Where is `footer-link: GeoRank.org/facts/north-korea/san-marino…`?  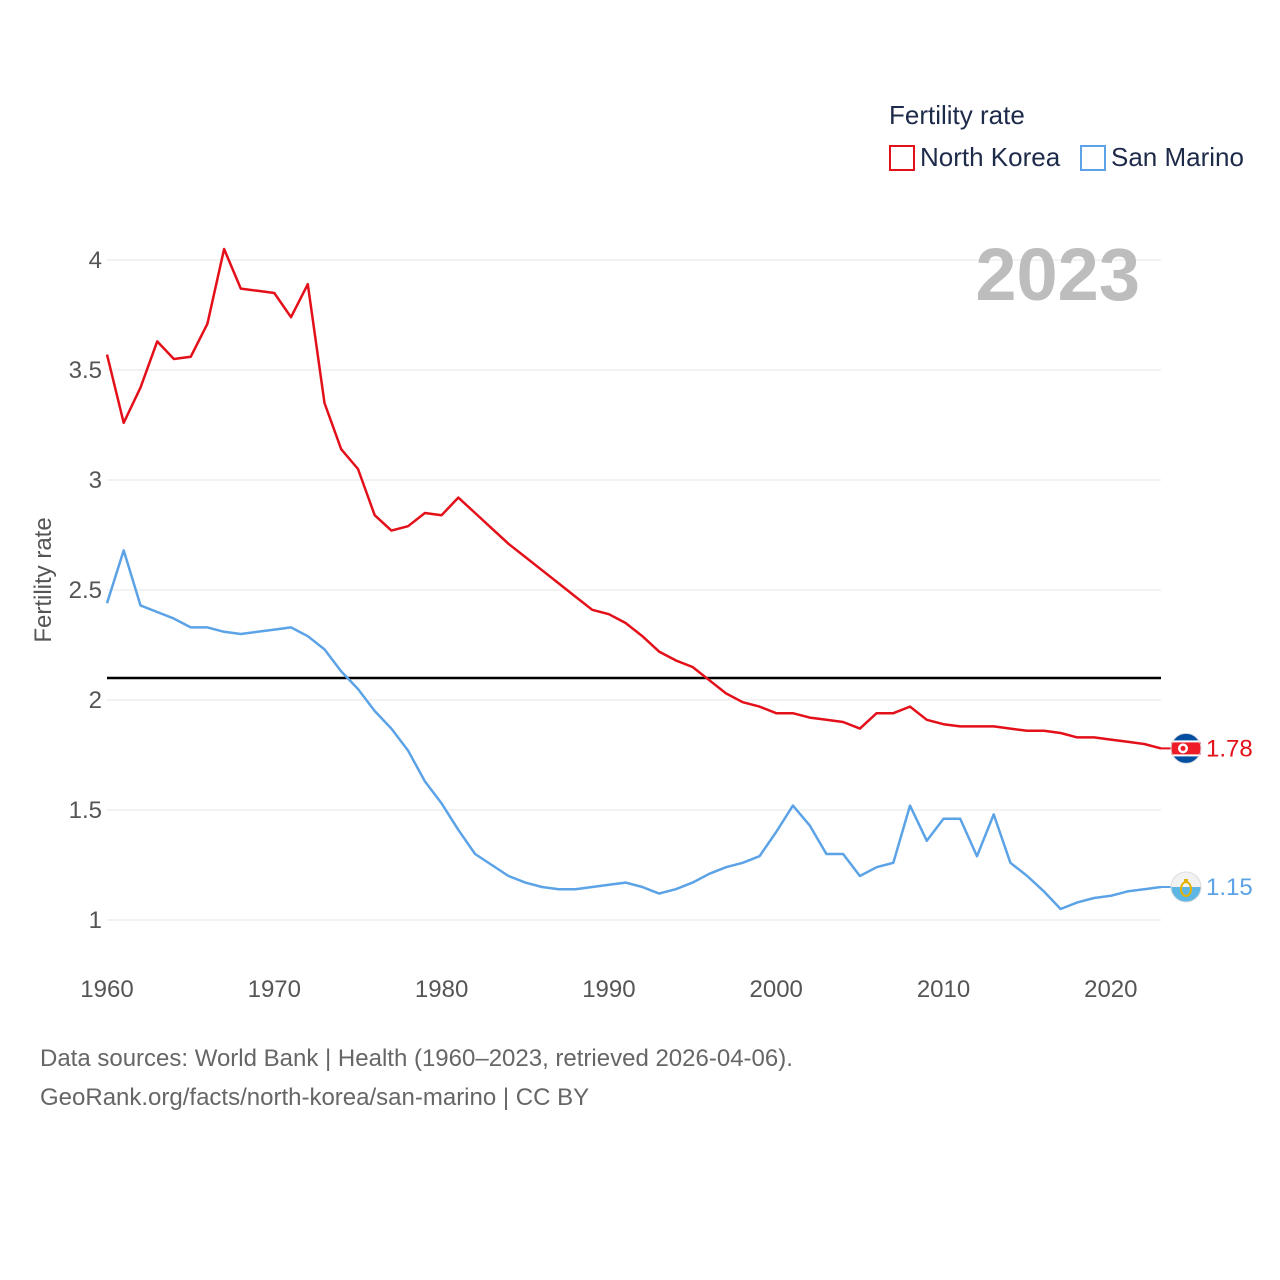 footer-link: GeoRank.org/facts/north-korea/san-marino… is located at coordinates (315, 1097).